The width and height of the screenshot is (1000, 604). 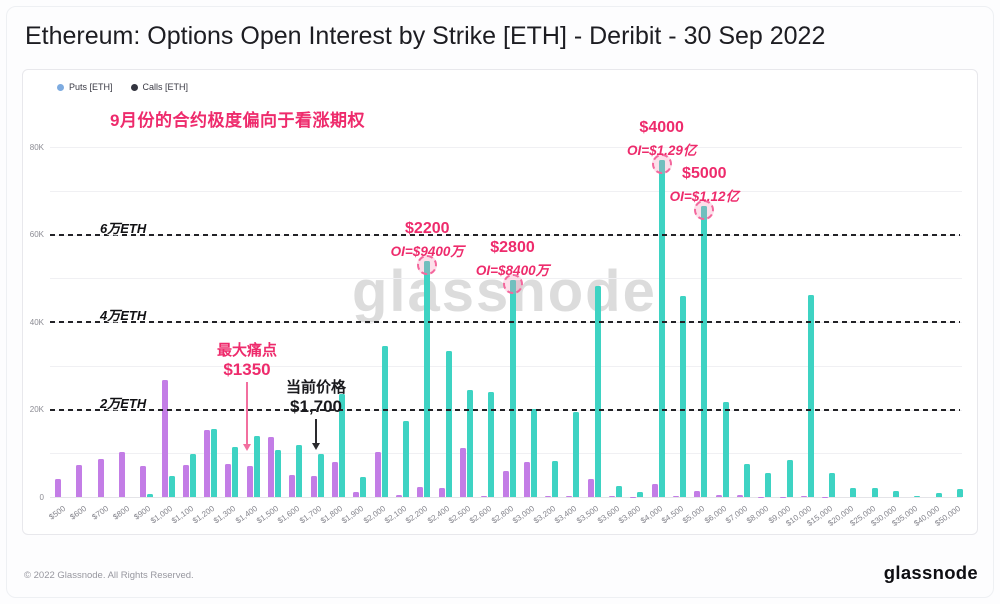 I want to click on legend-dot-icon, so click(x=60, y=87).